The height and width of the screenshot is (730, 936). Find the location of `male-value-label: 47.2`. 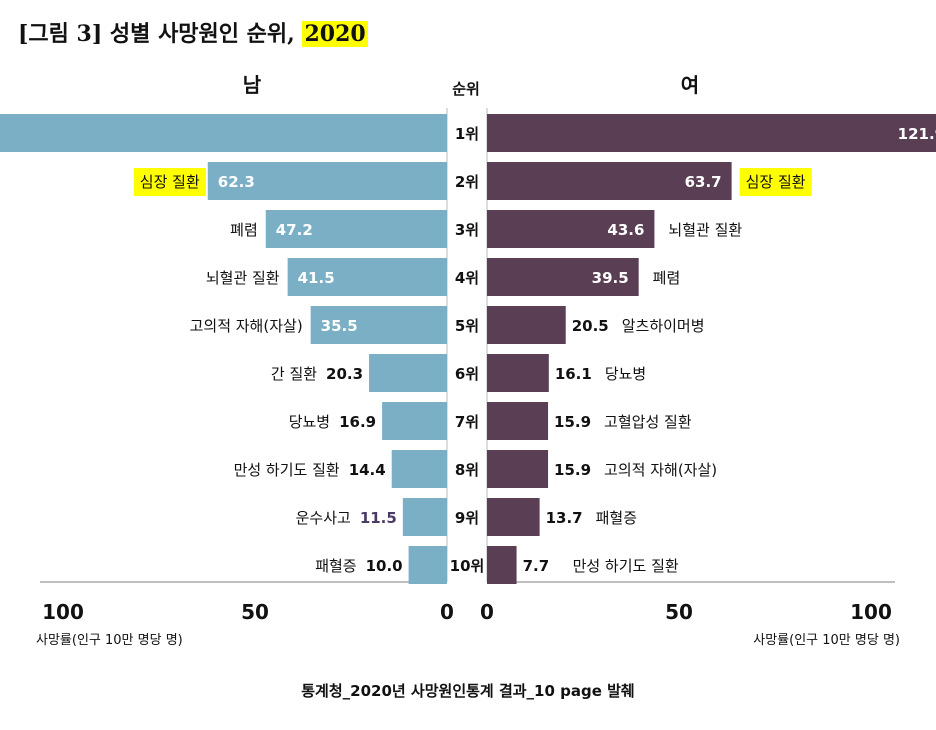

male-value-label: 47.2 is located at coordinates (294, 230).